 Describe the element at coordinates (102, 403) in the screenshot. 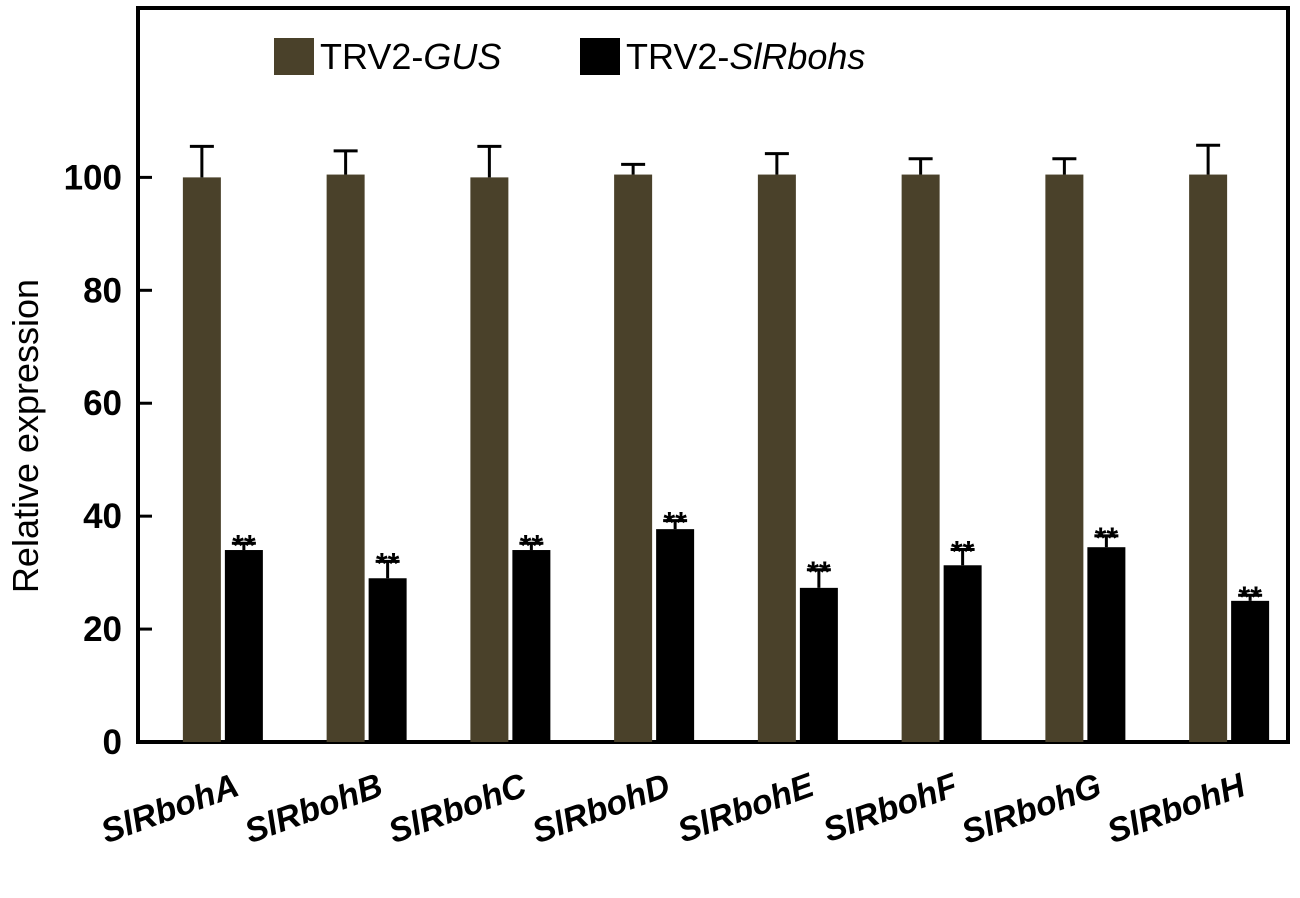

I see `y-tick-label: 60` at that location.